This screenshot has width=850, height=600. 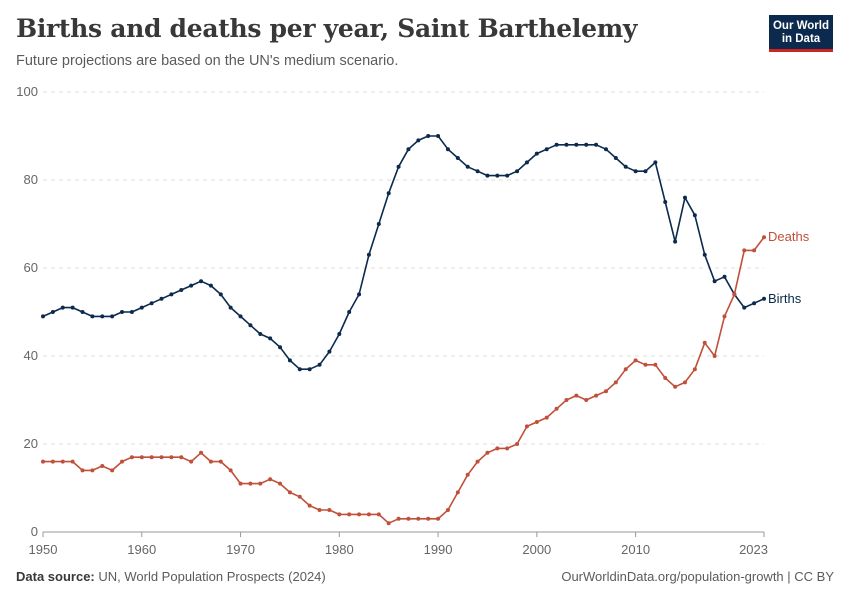 I want to click on y-tick-label: 60, so click(x=31, y=267).